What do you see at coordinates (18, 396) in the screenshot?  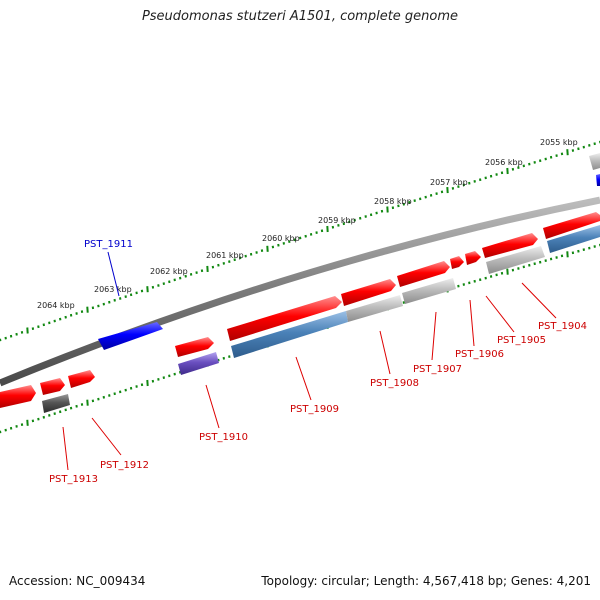 I see `gene-red` at bounding box center [18, 396].